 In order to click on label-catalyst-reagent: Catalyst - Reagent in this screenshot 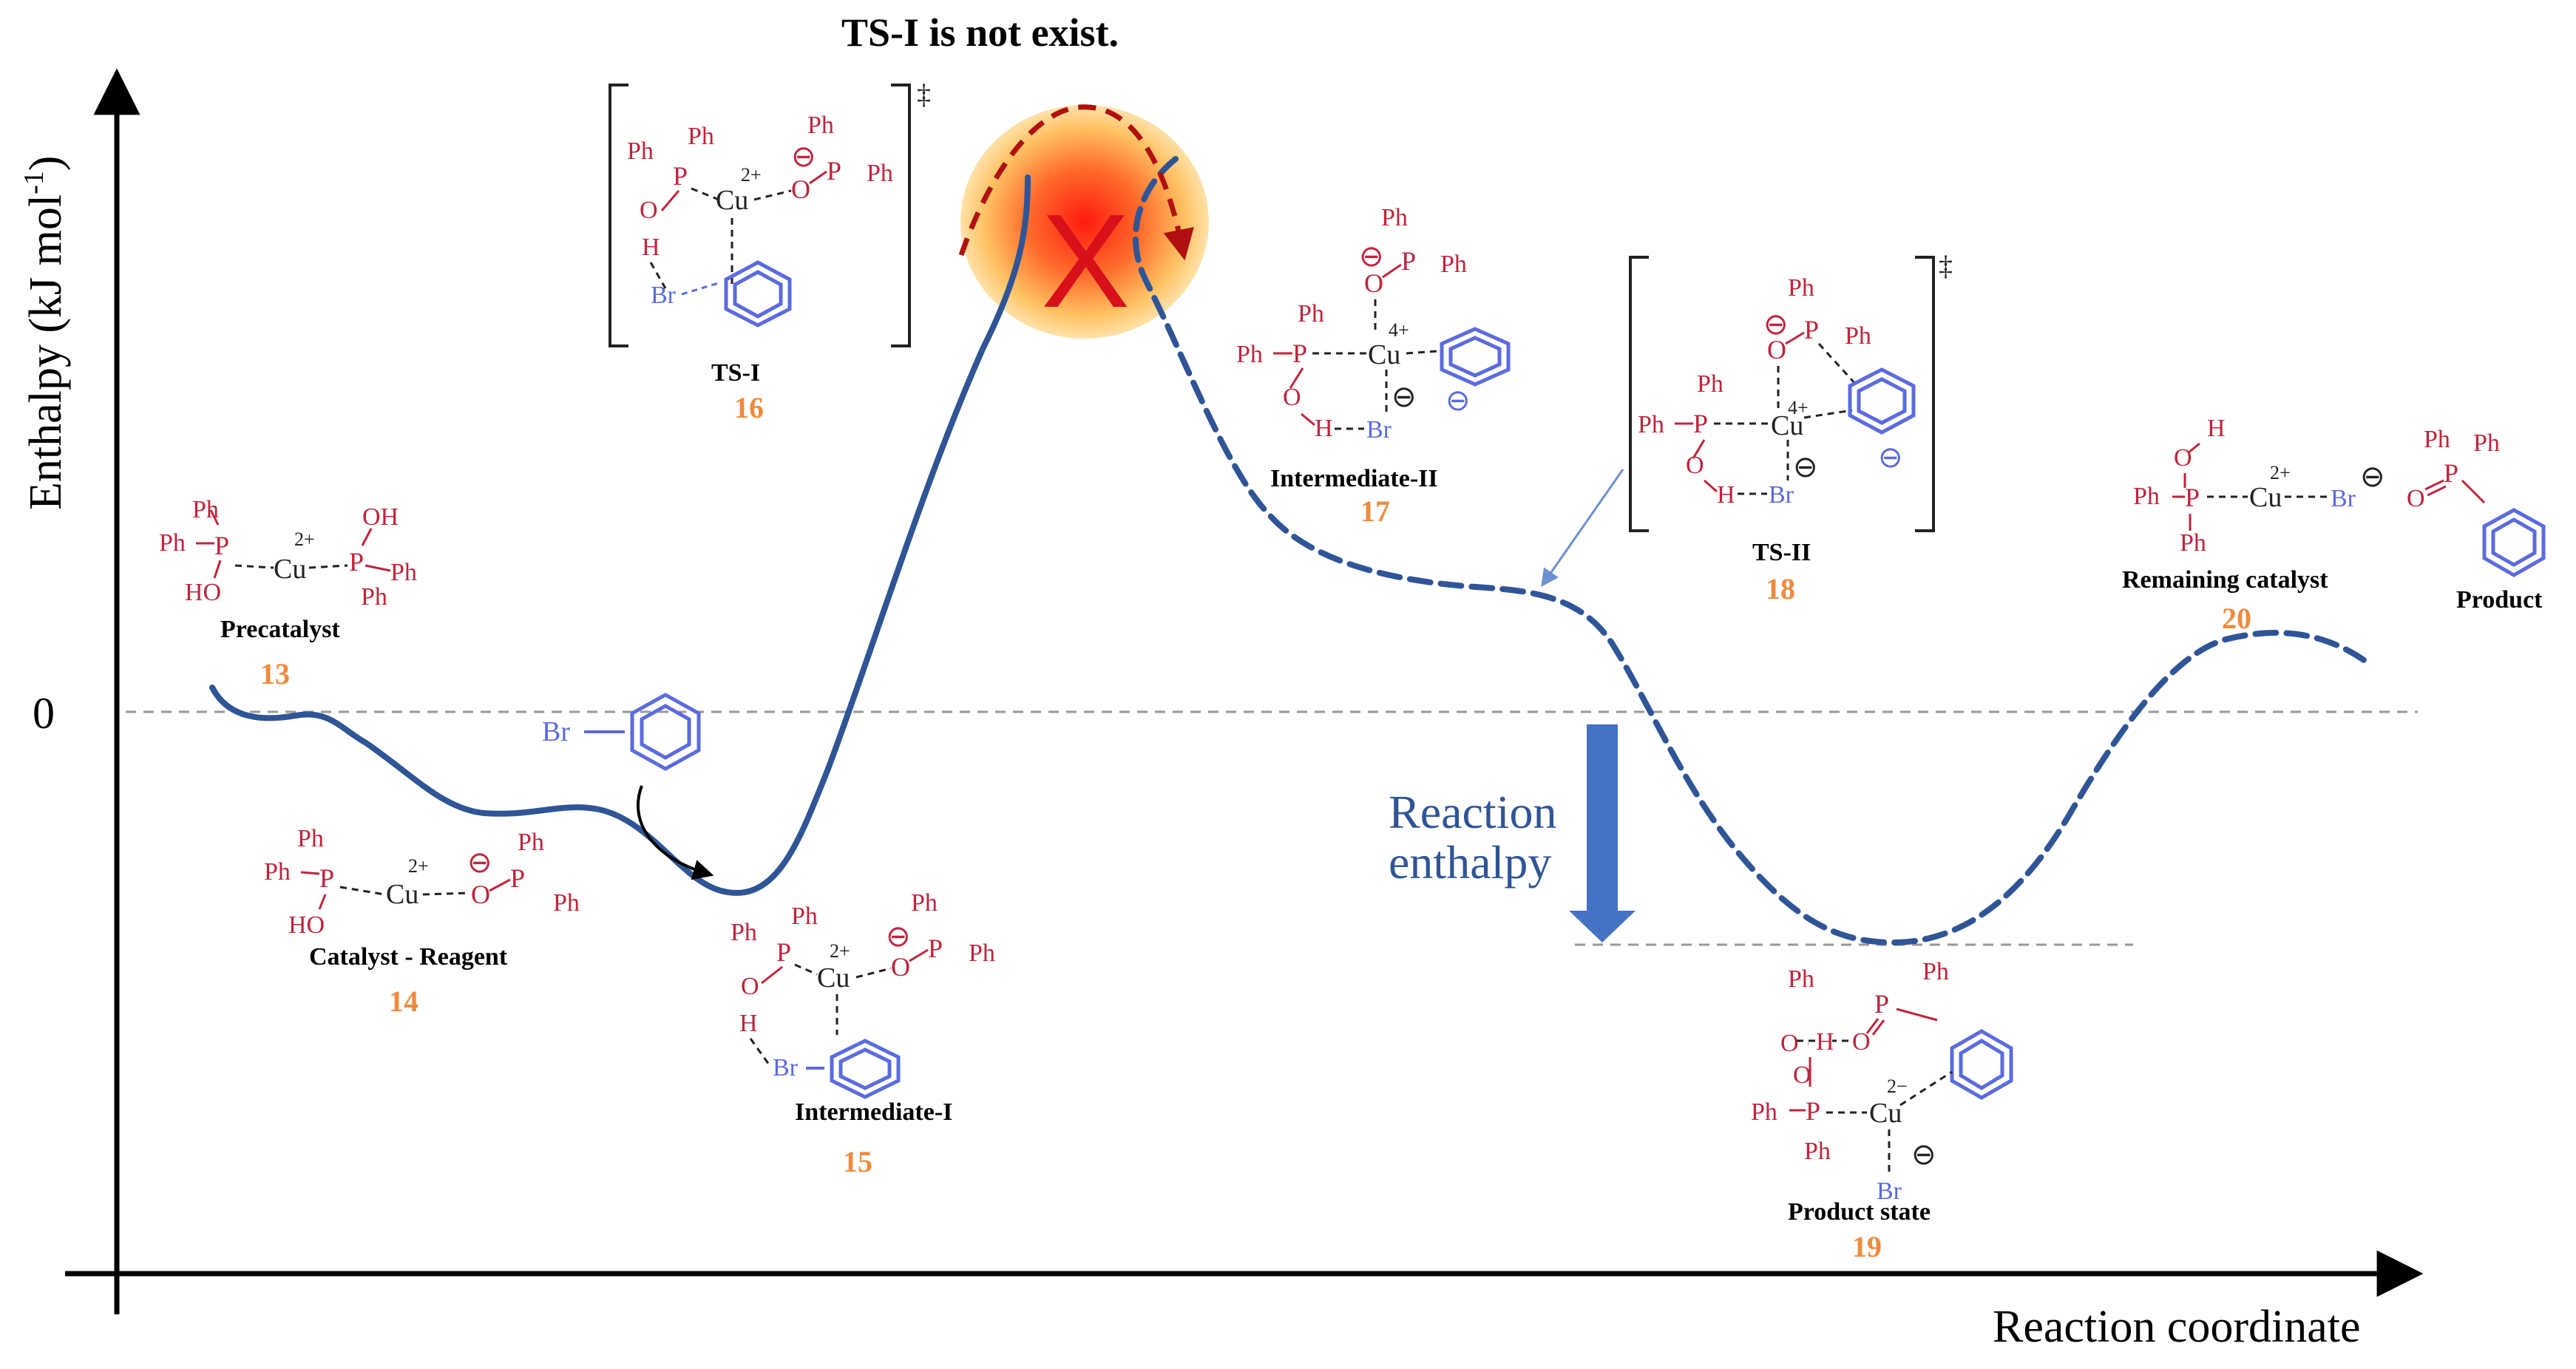, I will do `click(408, 957)`.